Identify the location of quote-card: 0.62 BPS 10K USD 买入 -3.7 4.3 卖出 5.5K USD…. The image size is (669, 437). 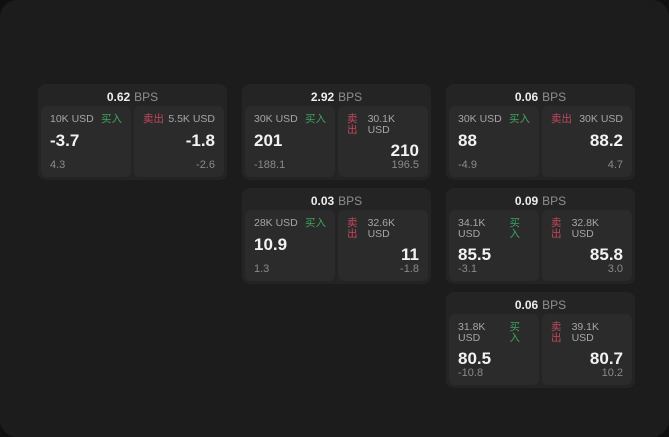
(132, 132).